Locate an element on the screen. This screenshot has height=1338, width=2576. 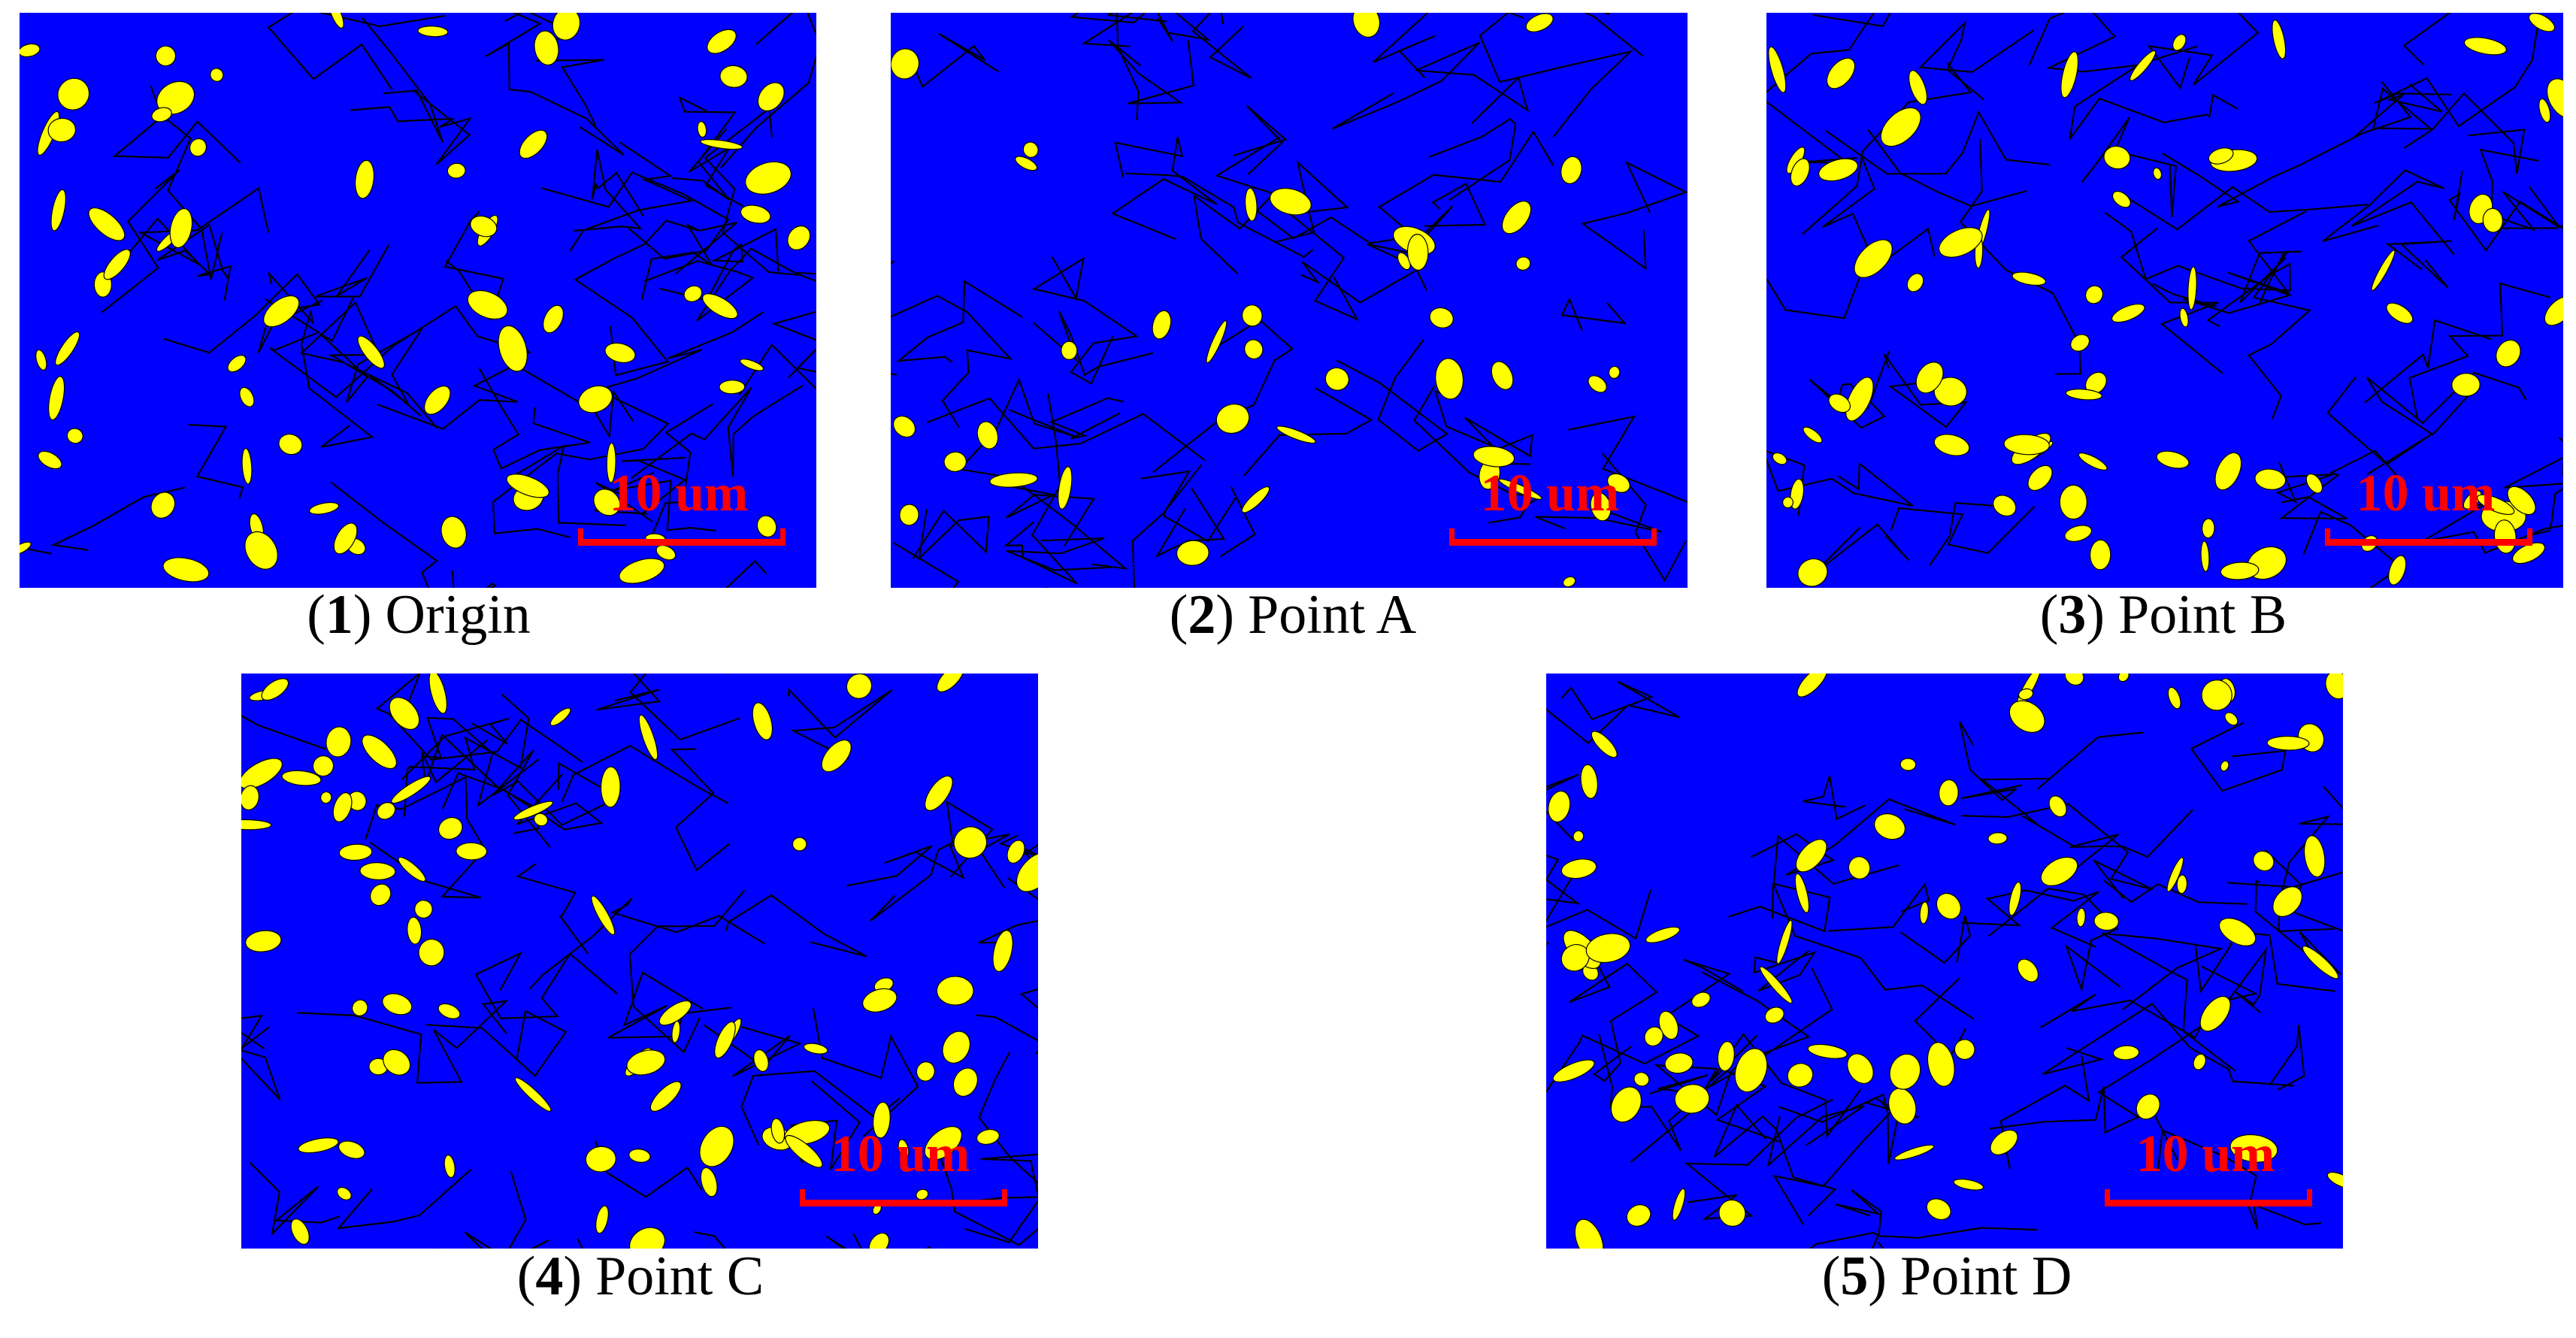
scale-bar-label: 10 um is located at coordinates (1550, 494).